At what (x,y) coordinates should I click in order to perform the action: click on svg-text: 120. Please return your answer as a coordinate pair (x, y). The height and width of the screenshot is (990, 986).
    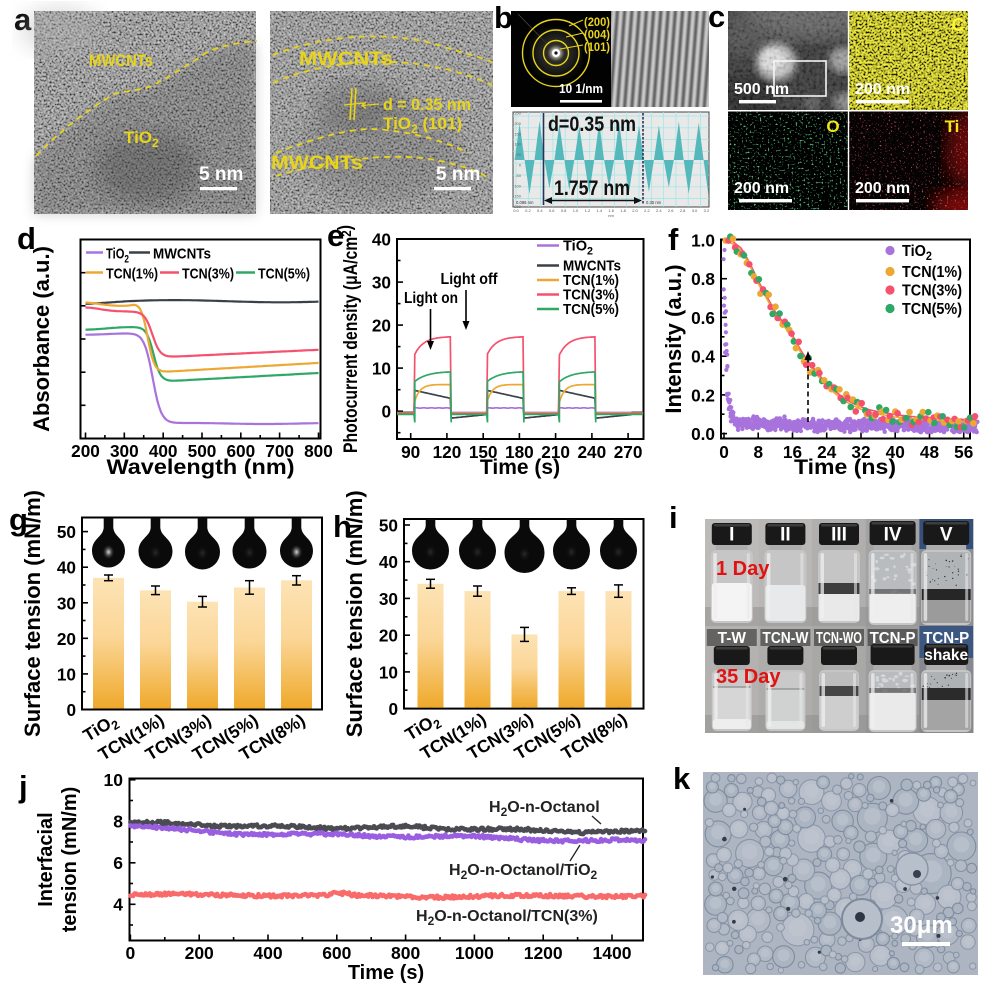
    Looking at the image, I should click on (447, 452).